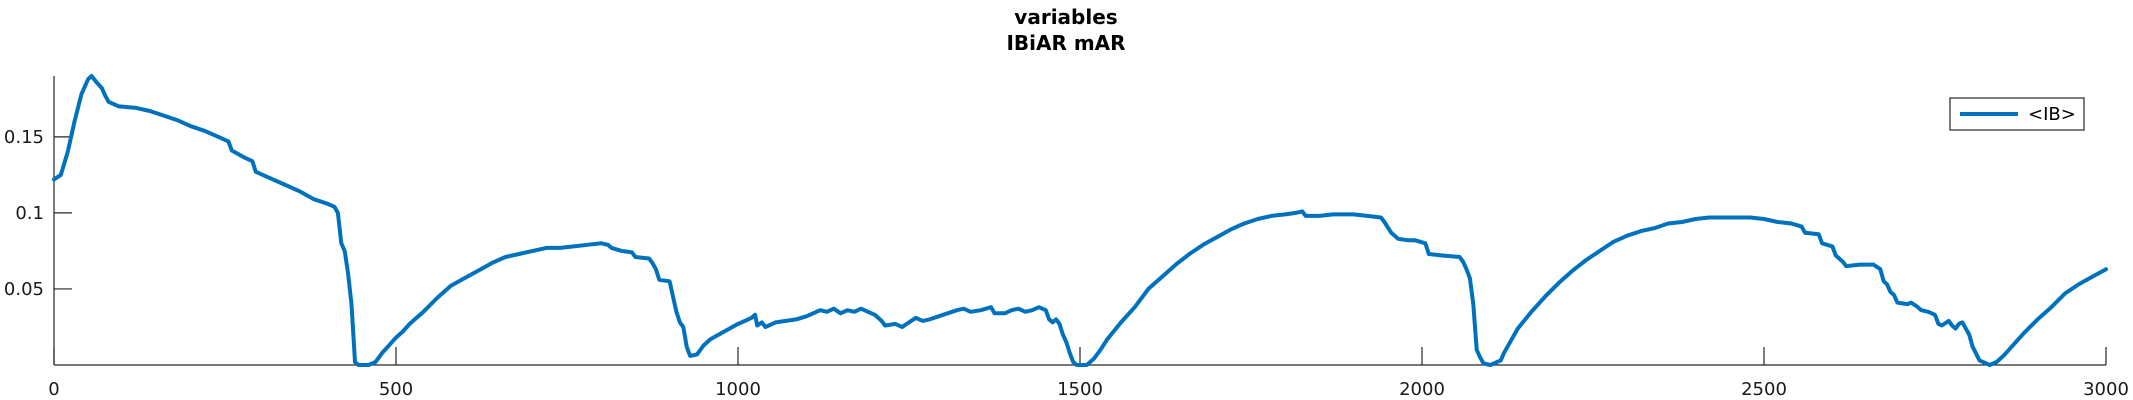 Image resolution: width=2133 pixels, height=400 pixels. I want to click on legend-entry: <IB>, so click(2052, 114).